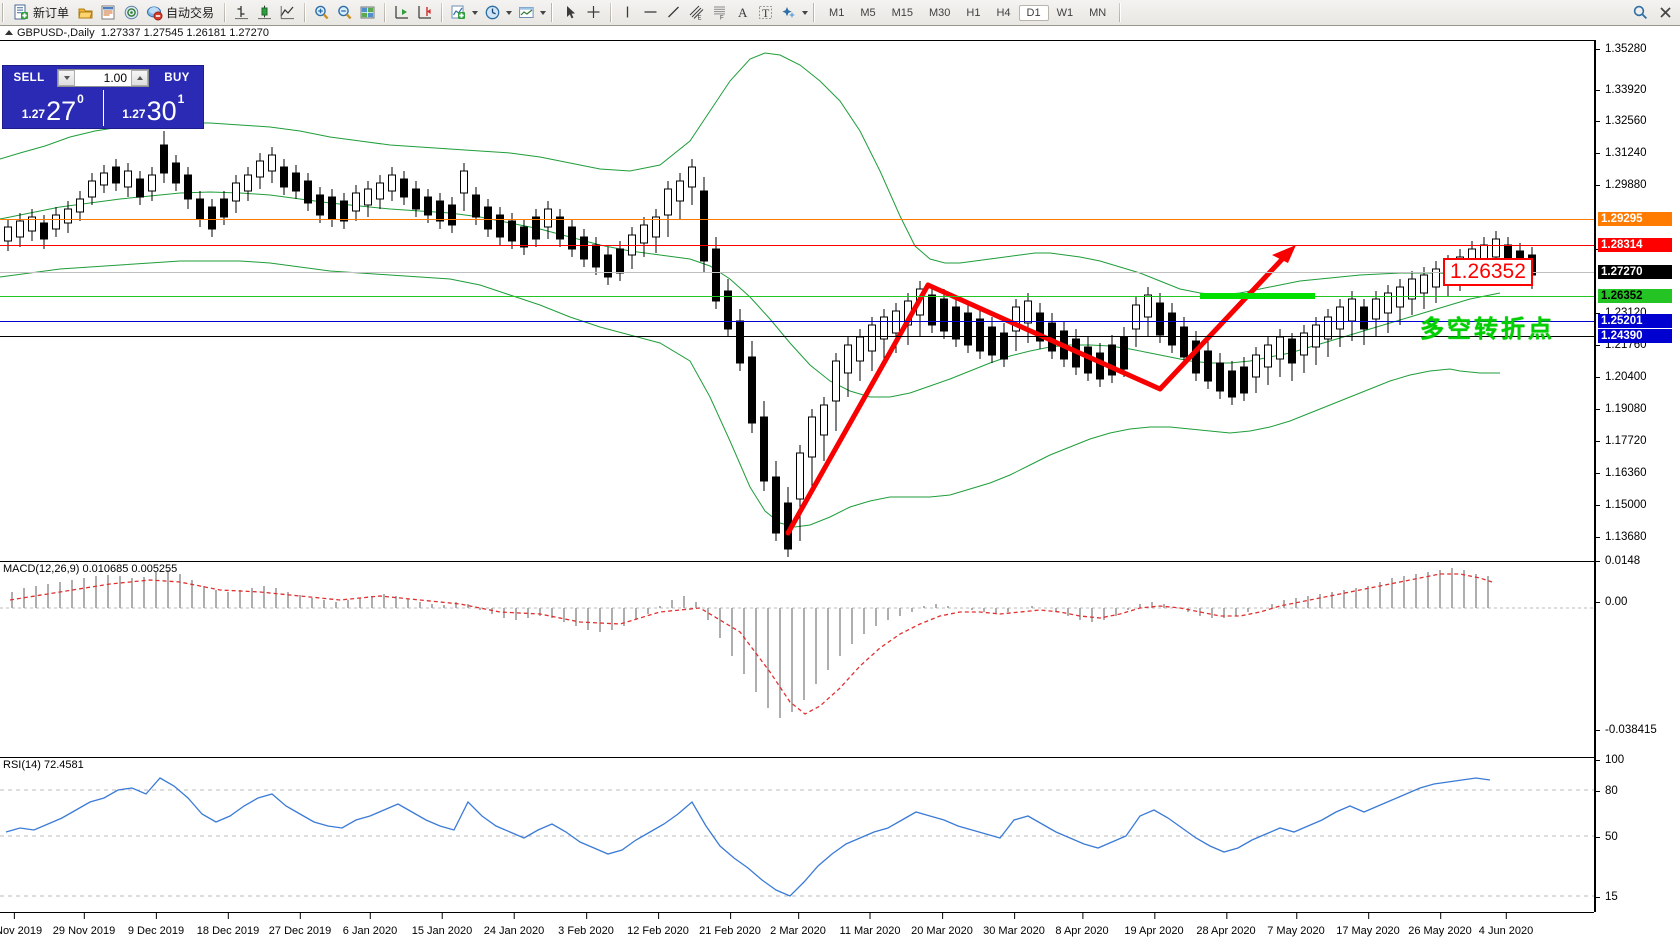 The width and height of the screenshot is (1680, 944). Describe the element at coordinates (570, 13) in the screenshot. I see `cursor-button` at that location.